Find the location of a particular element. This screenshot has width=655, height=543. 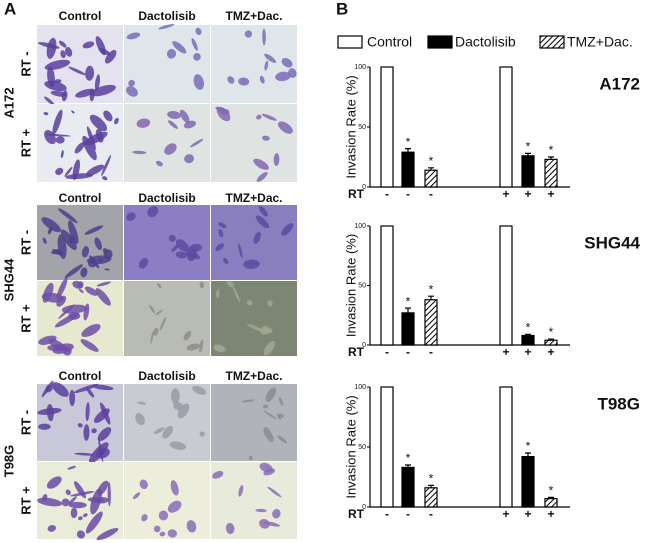

panel-label: A is located at coordinates (10, 9).